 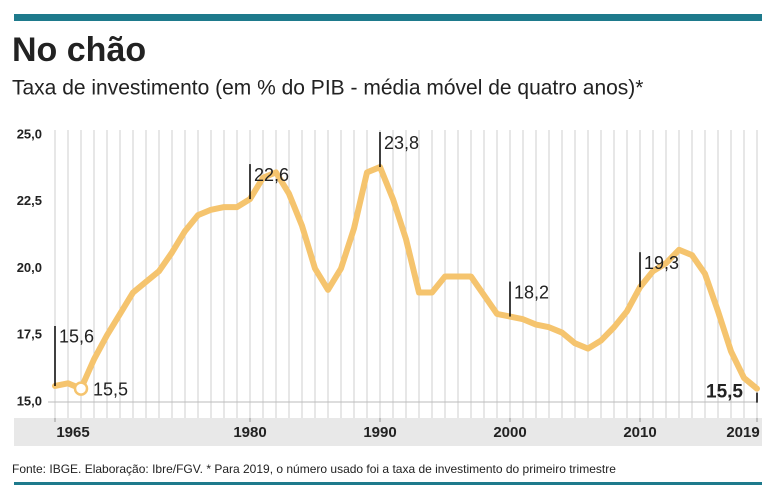 I want to click on x-tick-label: 1980, so click(x=249, y=432).